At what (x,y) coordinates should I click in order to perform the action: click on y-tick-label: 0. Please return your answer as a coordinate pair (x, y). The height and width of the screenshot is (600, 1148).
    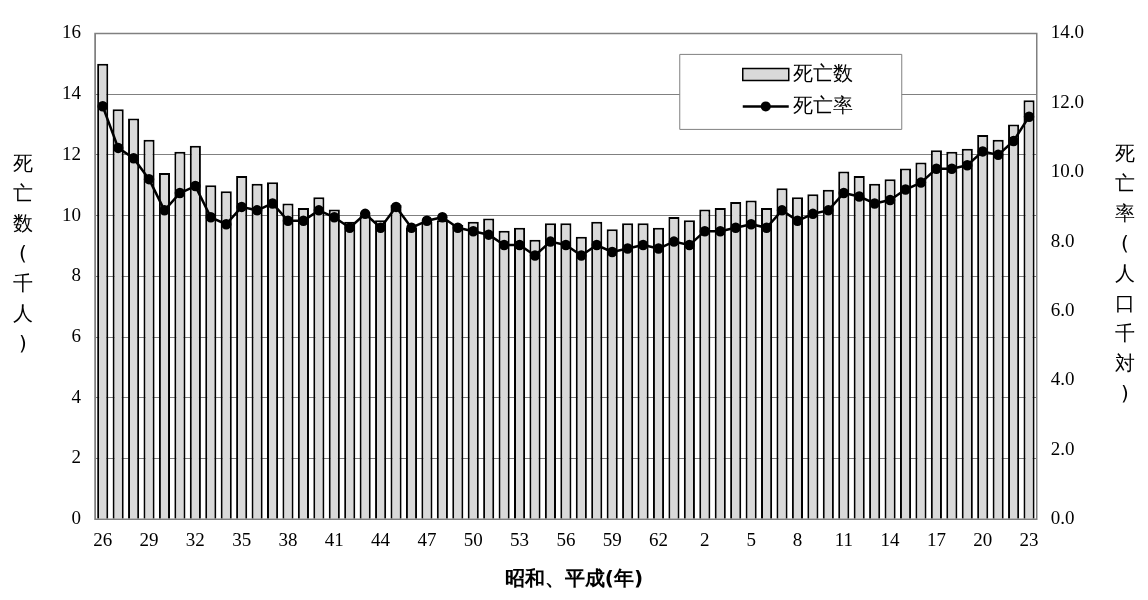
    Looking at the image, I should click on (76, 518).